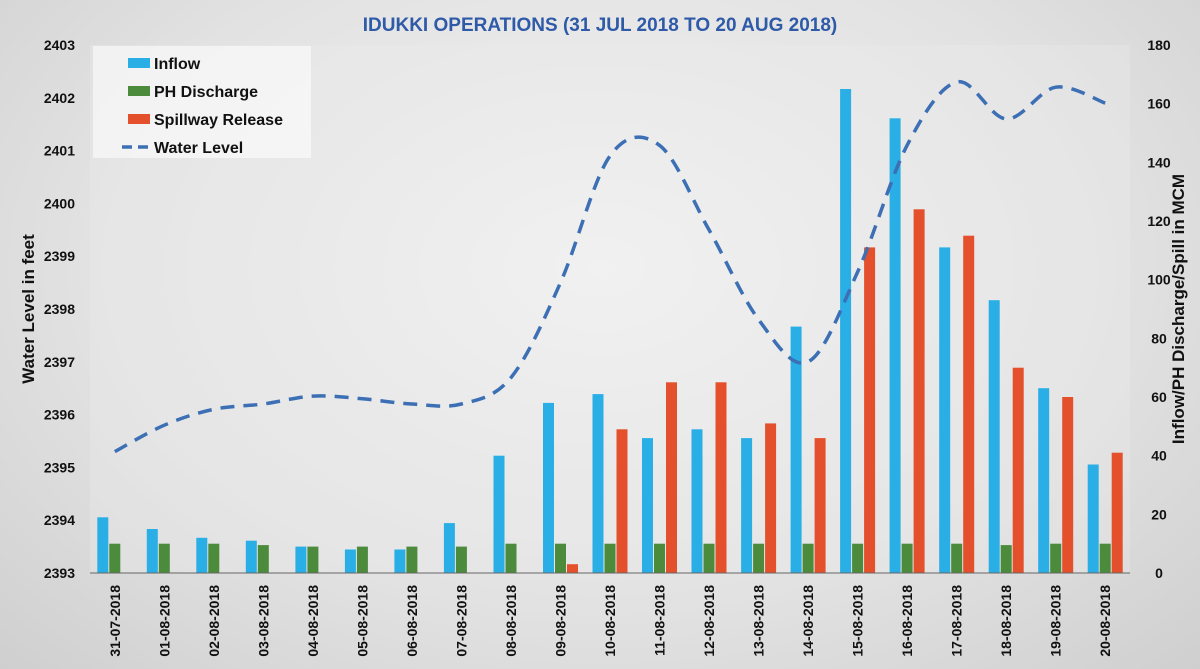 The image size is (1200, 669). I want to click on bar-inflow-14-08-2018, so click(796, 449).